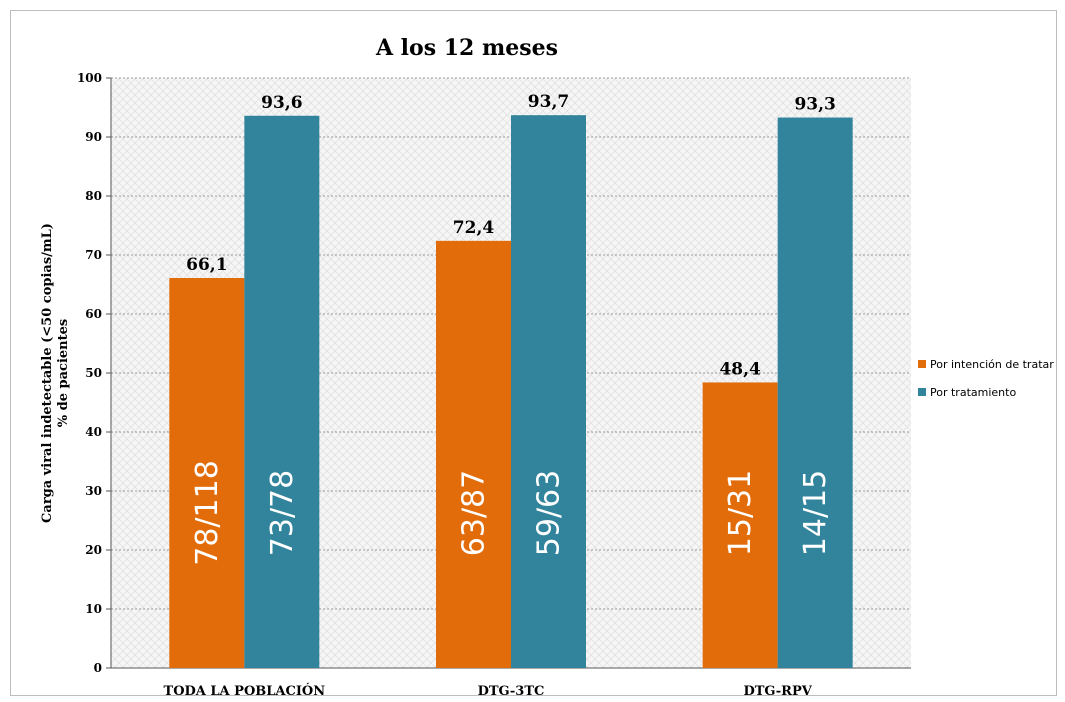  What do you see at coordinates (282, 513) in the screenshot?
I see `bar-inner-label: 73/78` at bounding box center [282, 513].